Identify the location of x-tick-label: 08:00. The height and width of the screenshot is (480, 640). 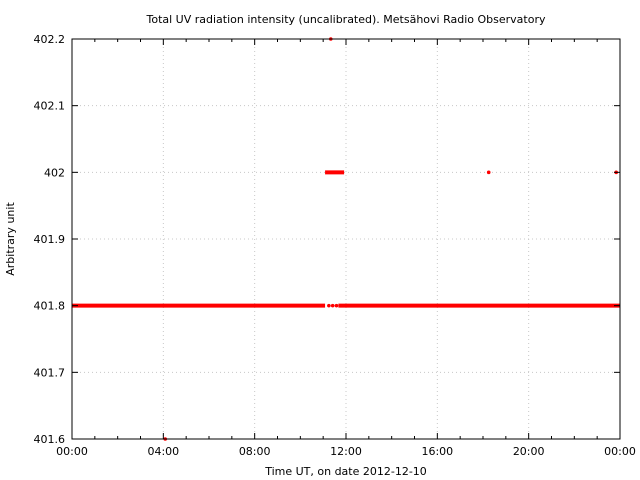
(255, 451).